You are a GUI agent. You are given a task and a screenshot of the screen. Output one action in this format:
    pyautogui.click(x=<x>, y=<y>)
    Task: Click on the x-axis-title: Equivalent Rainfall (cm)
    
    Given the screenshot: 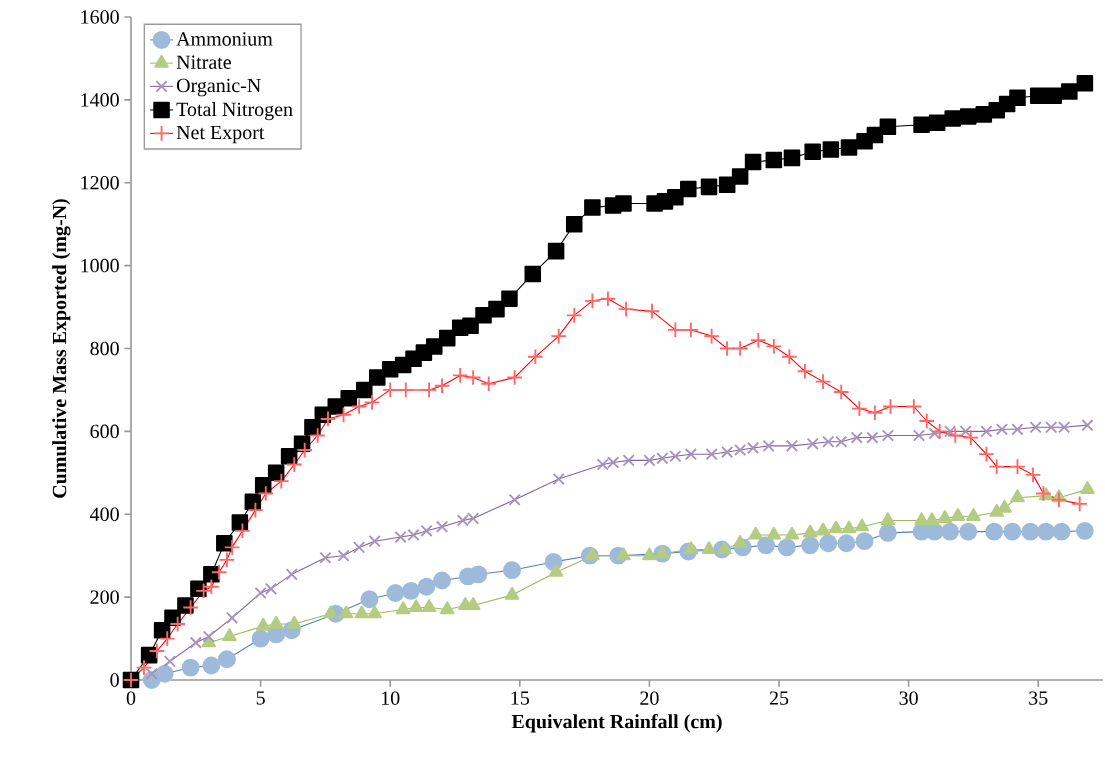 What is the action you would take?
    pyautogui.click(x=616, y=723)
    